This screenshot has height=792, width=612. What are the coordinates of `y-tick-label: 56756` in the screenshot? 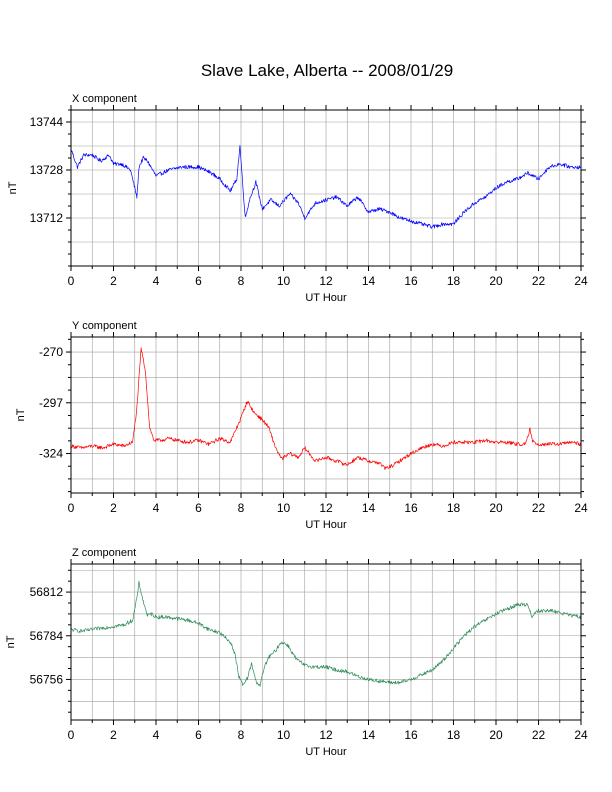 It's located at (47, 679).